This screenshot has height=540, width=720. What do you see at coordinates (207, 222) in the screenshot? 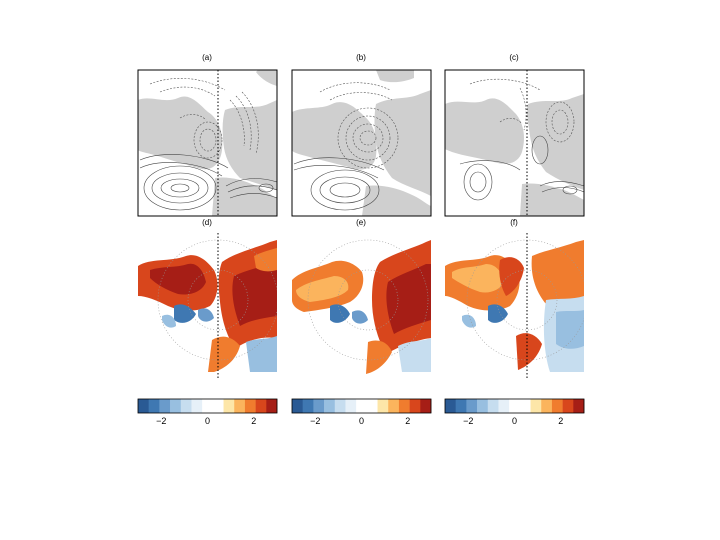
I see `panel-d-label: (d)` at bounding box center [207, 222].